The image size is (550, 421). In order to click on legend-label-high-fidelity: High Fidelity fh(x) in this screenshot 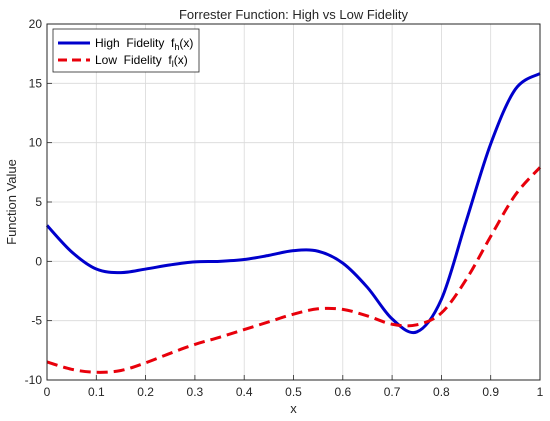, I will do `click(144, 44)`.